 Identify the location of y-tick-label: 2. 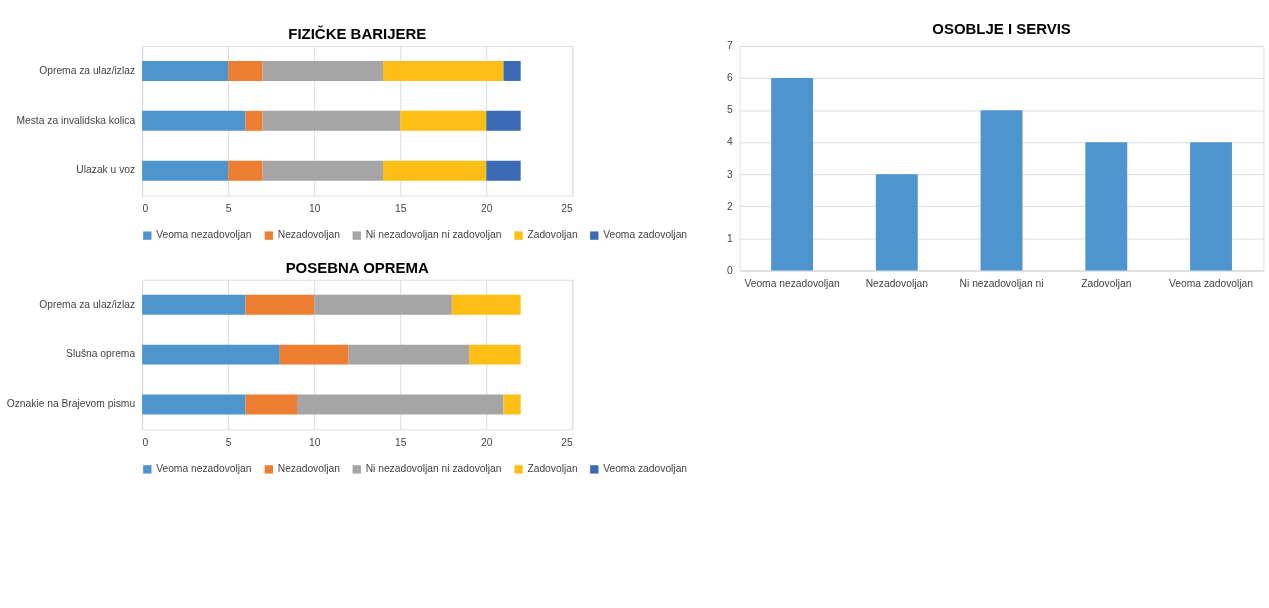
(729, 206).